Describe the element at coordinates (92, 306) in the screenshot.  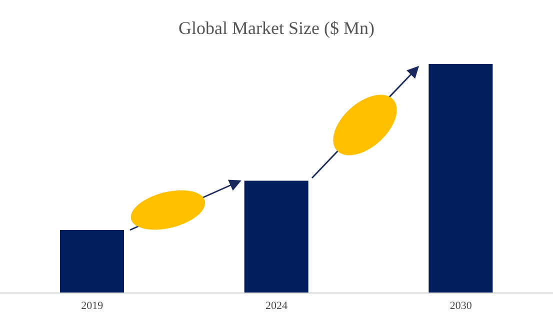
I see `x-tick-label: 2019` at that location.